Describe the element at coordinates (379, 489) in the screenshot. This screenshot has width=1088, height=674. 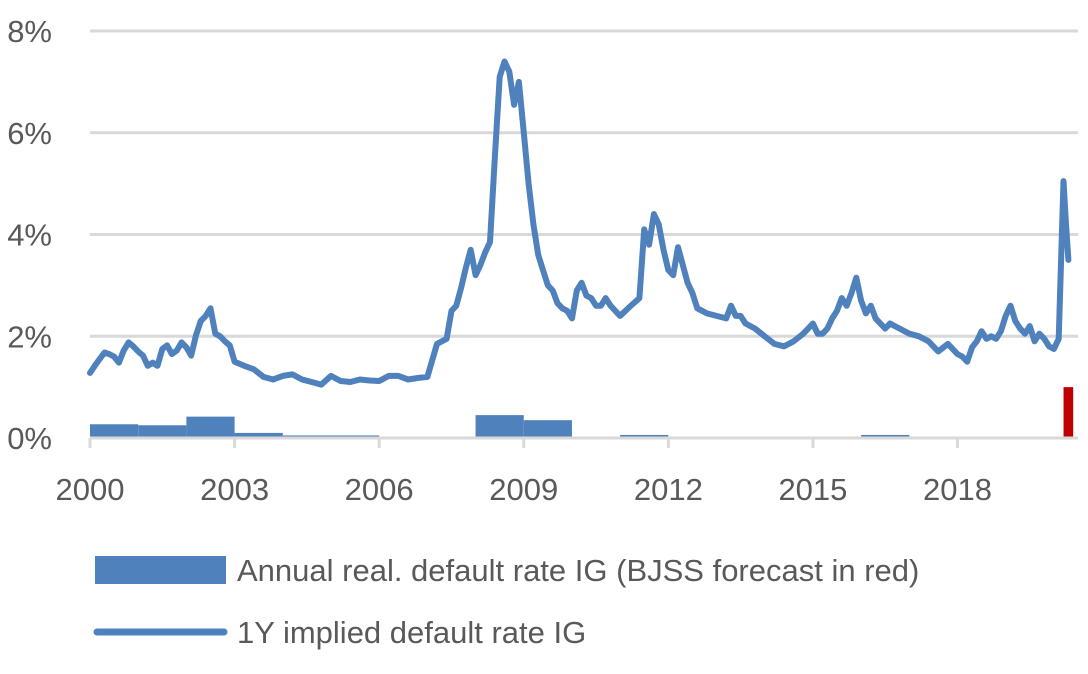
I see `x-tick-label: 2006` at that location.